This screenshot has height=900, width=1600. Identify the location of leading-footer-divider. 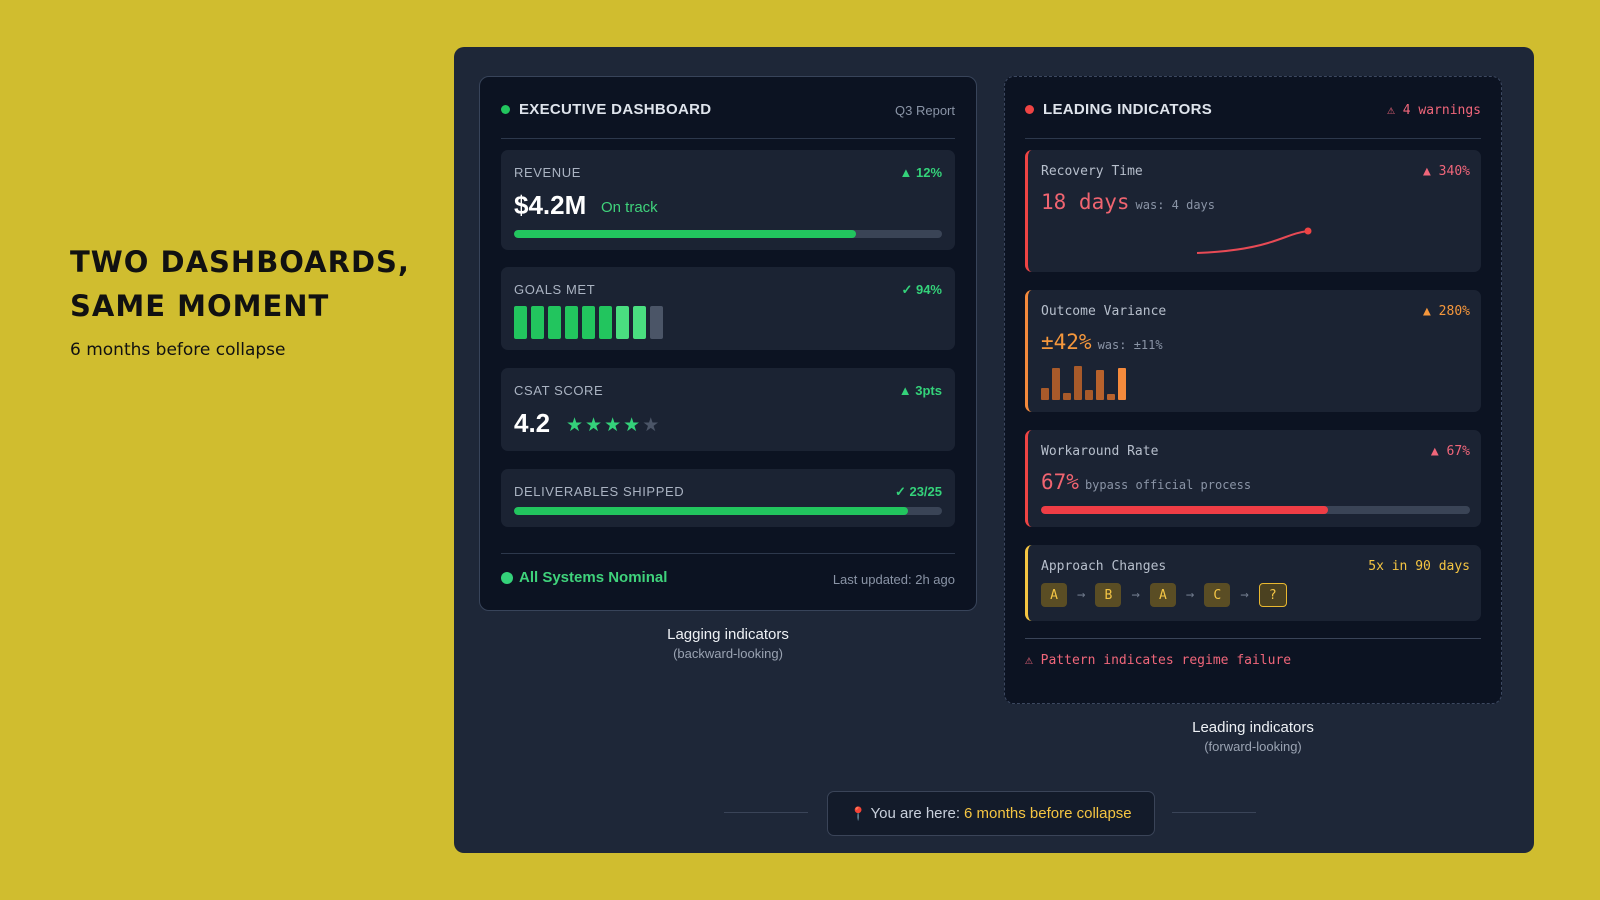
(1253, 638).